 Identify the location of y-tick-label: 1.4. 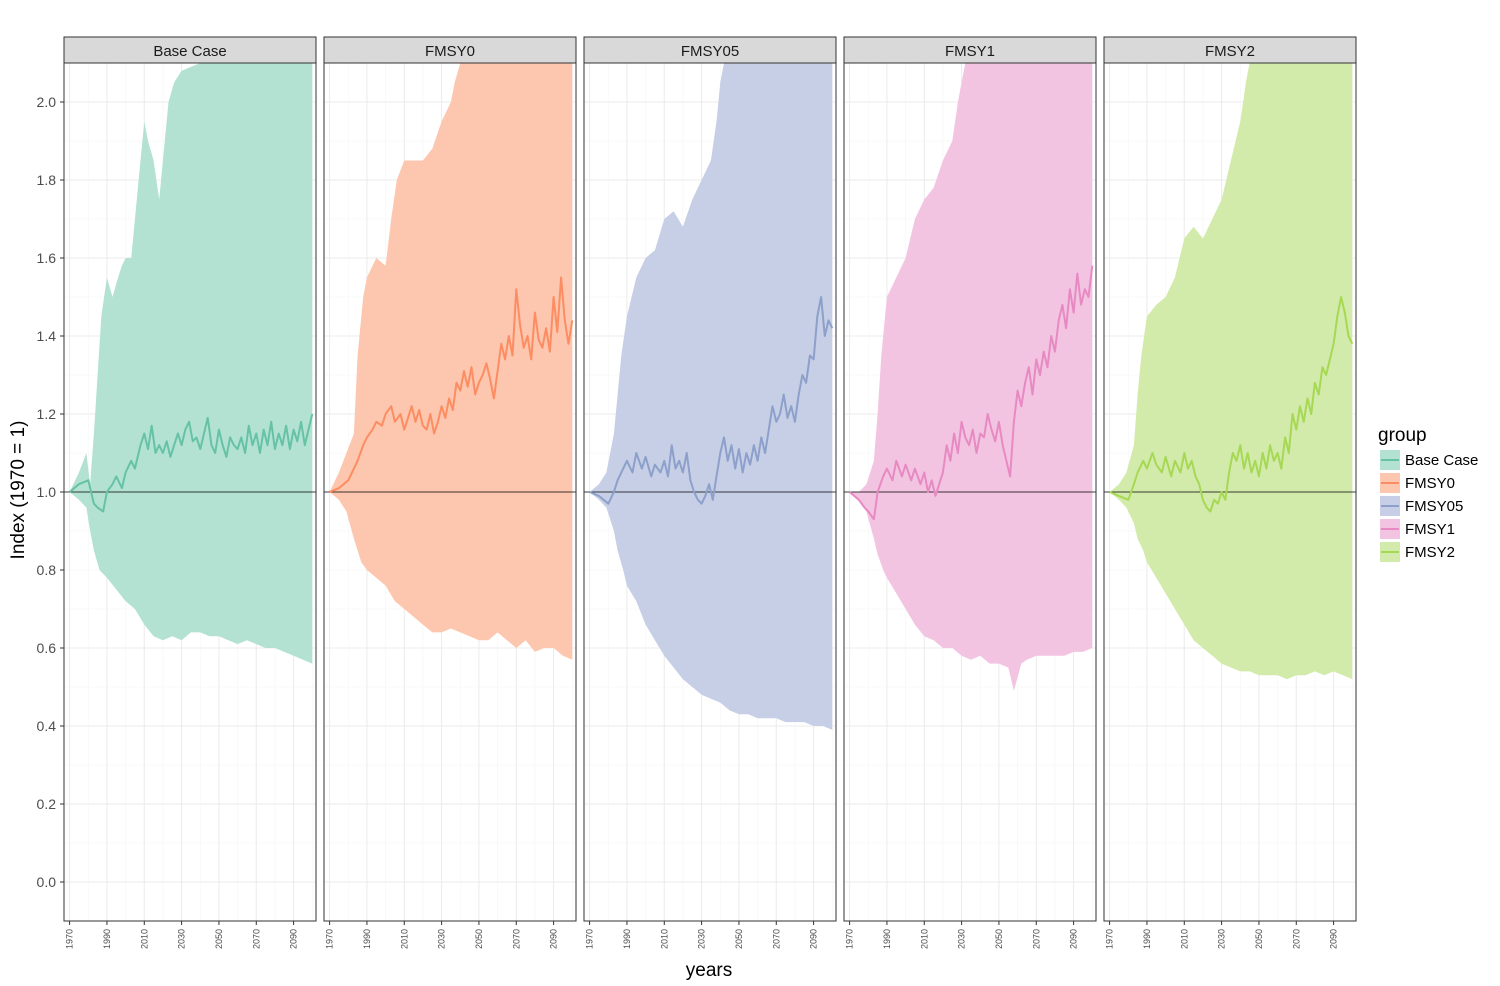
(47, 336).